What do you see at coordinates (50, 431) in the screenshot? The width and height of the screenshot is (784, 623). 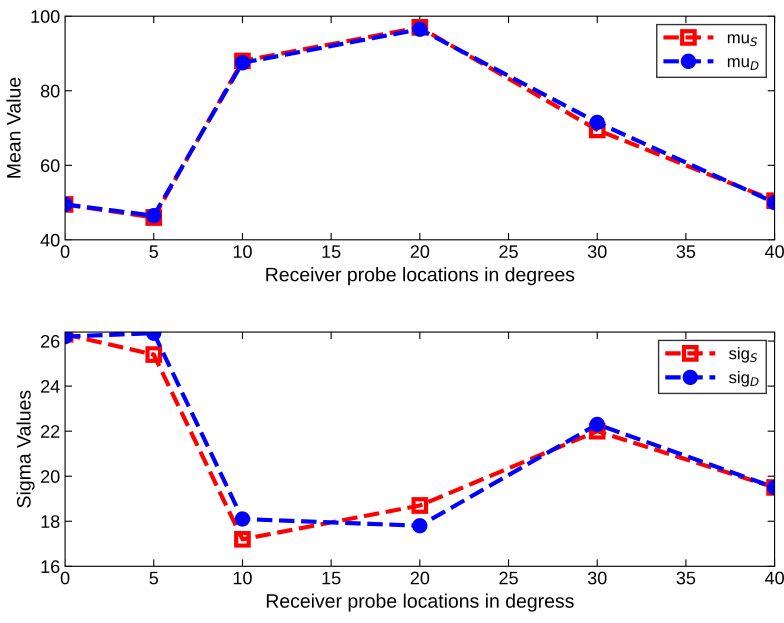 I see `y-tick-label: 22` at bounding box center [50, 431].